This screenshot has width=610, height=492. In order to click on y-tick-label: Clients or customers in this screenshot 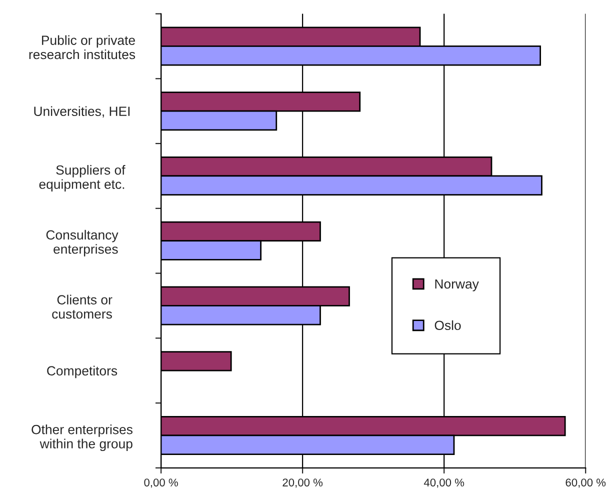, I will do `click(82, 306)`.